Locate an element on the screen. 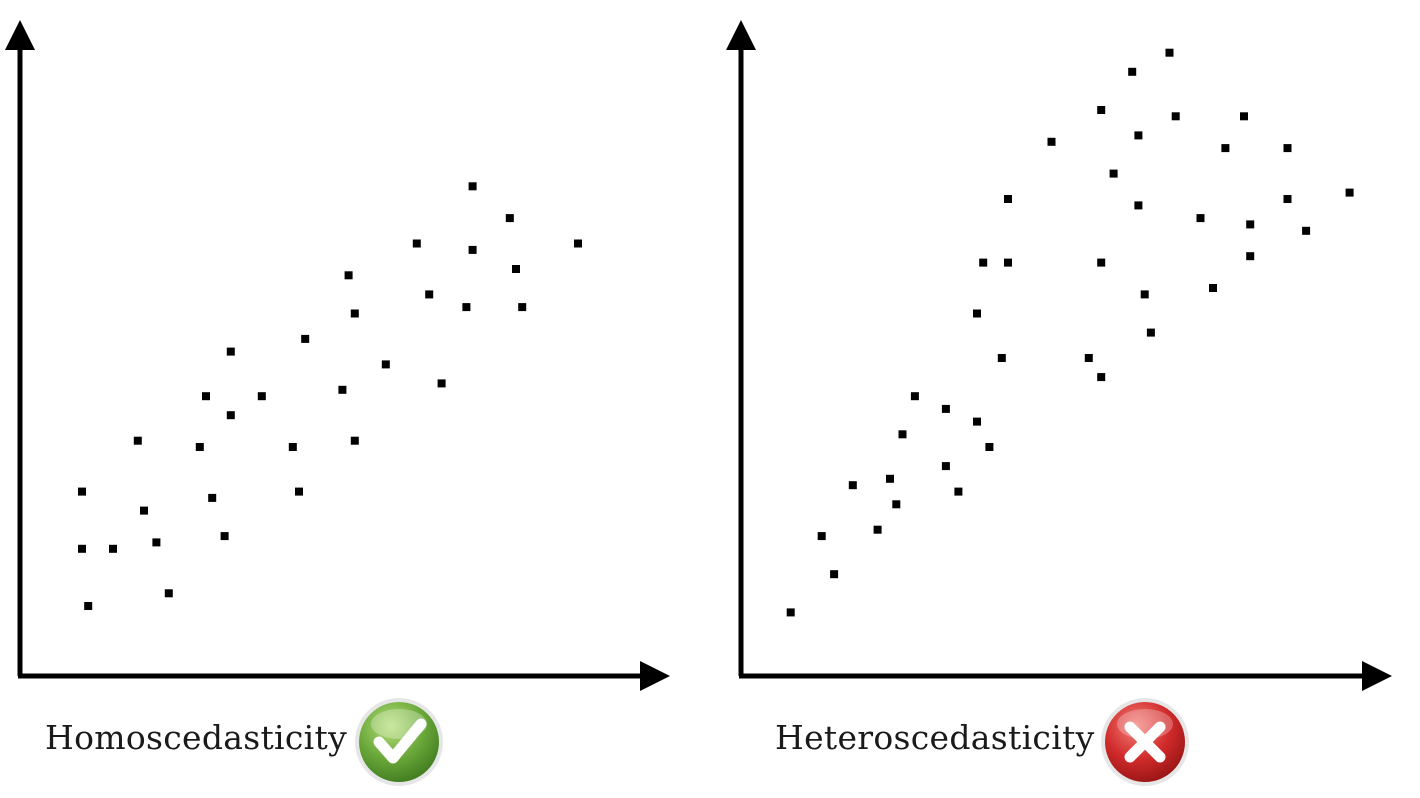 Image resolution: width=1420 pixels, height=798 pixels. heteroscedasticity-label: Heteroscedasticity is located at coordinates (935, 737).